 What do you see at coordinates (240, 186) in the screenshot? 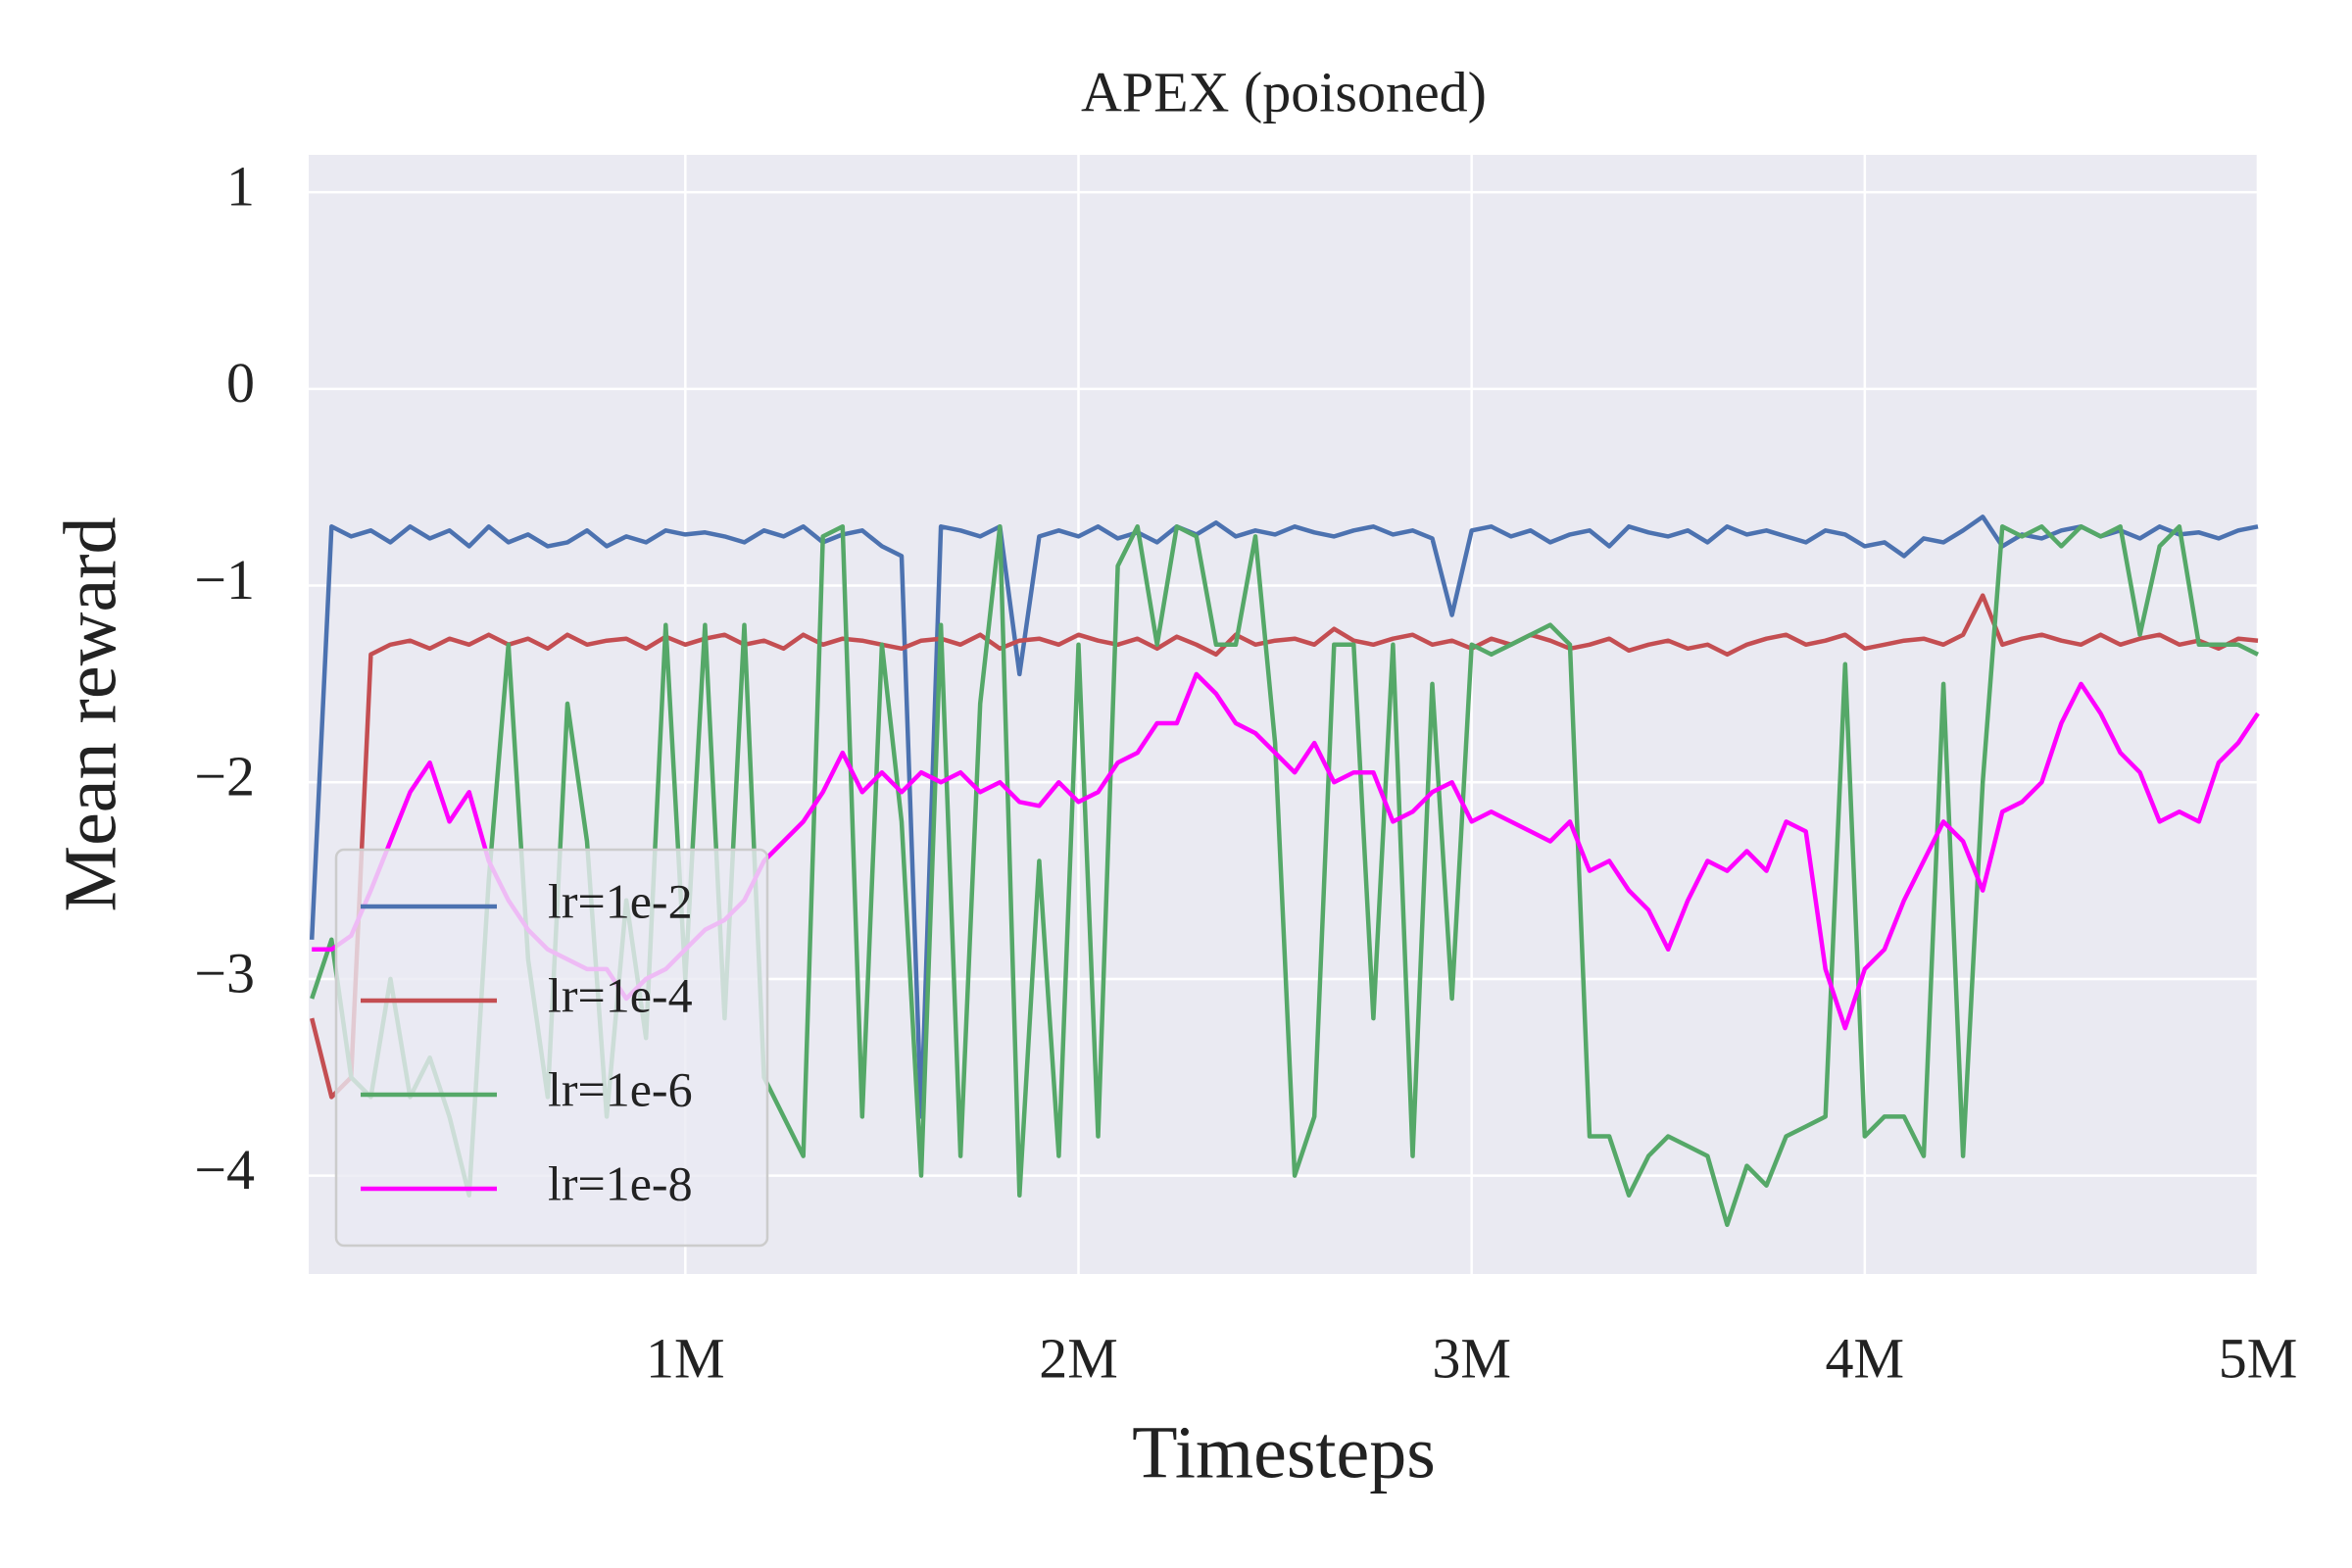
I see `y-tick-label: 1` at bounding box center [240, 186].